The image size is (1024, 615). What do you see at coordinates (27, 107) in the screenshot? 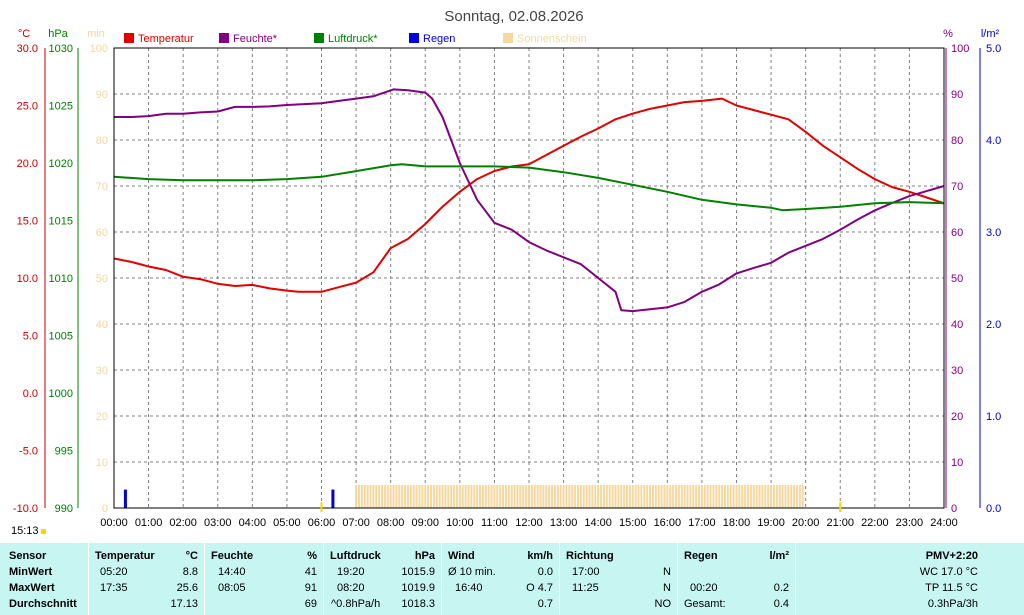
I see `tick-label-temperature: 25.0` at bounding box center [27, 107].